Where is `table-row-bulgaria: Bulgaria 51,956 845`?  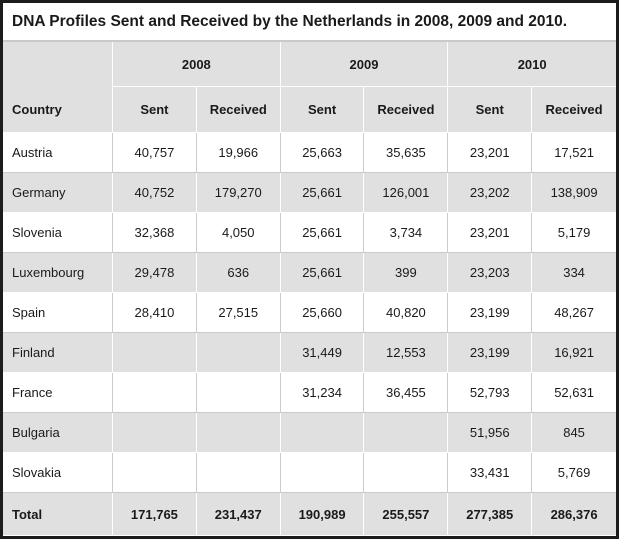
table-row-bulgaria: Bulgaria 51,956 845 is located at coordinates (309, 433).